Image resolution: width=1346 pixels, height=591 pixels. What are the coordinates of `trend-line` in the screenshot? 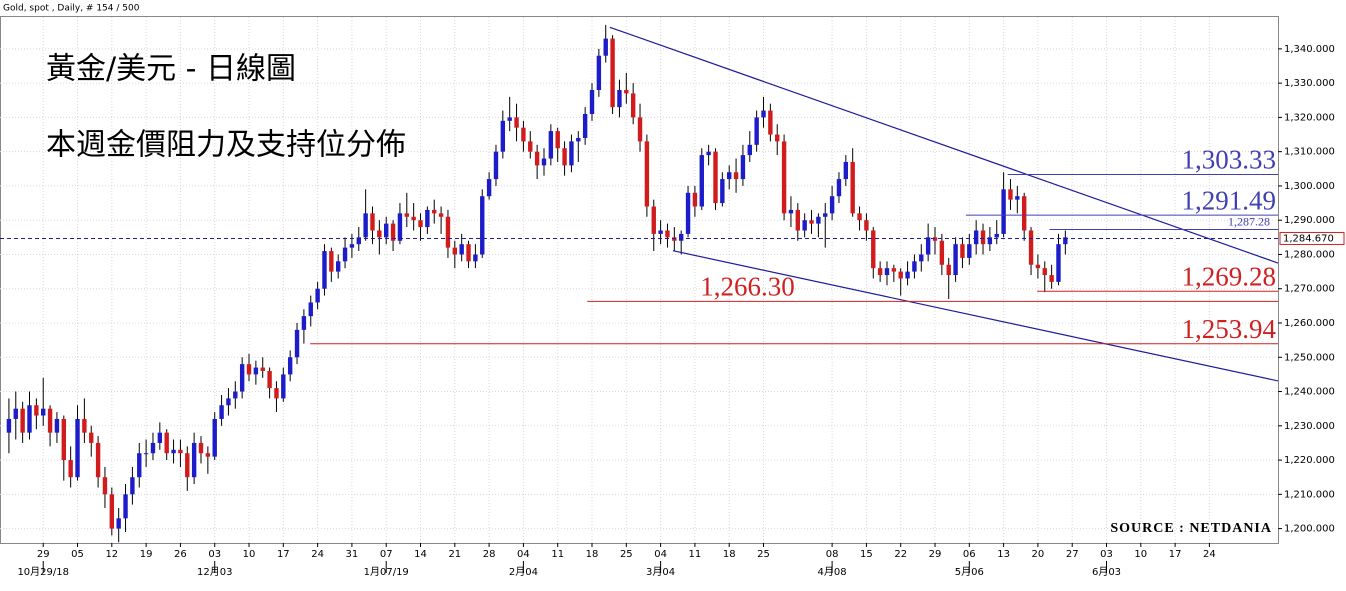 It's located at (975, 316).